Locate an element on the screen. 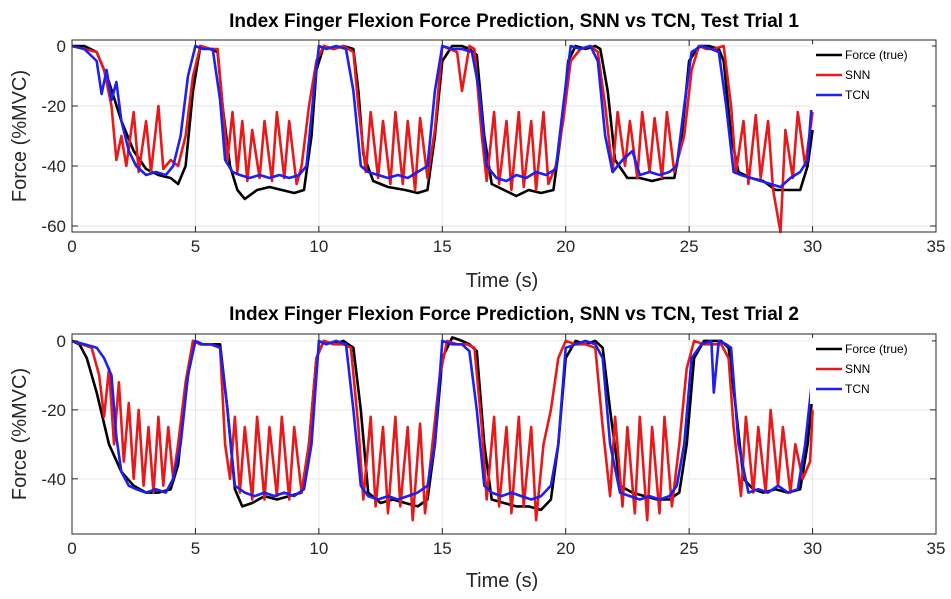  y-tick-label: -60 is located at coordinates (53, 226).